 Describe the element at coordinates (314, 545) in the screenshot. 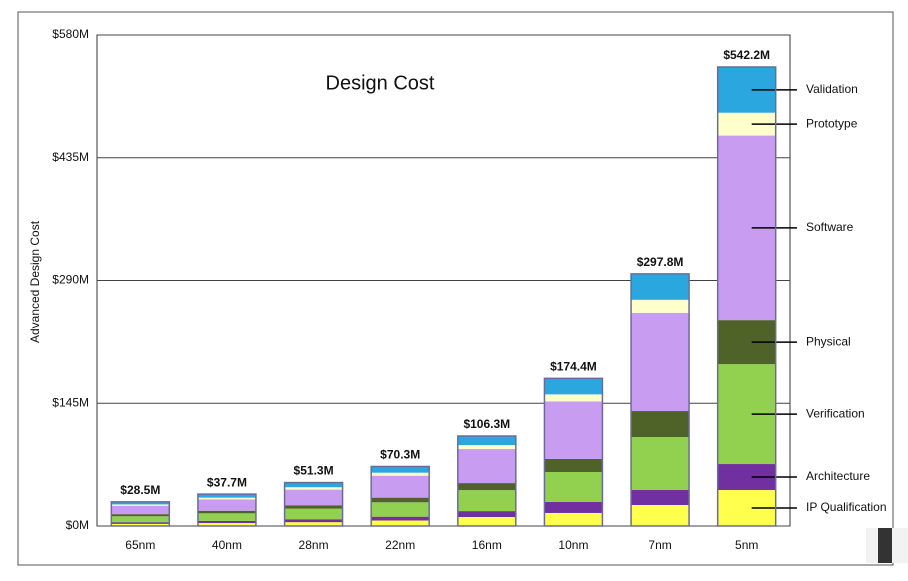

I see `x-tick-label: 28nm` at that location.